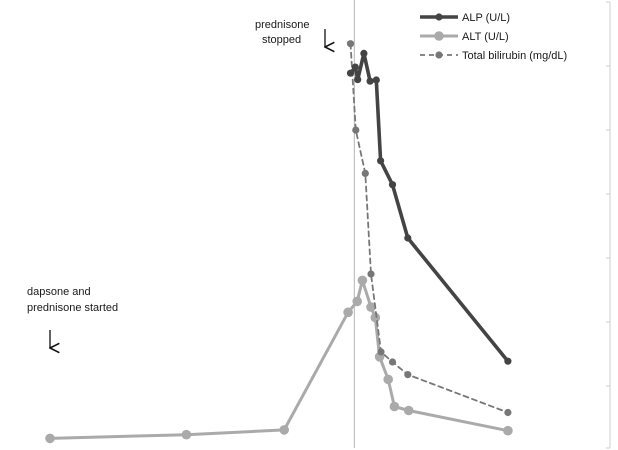  Describe the element at coordinates (486, 18) in the screenshot. I see `legend-label-0: ALP (U/L)` at that location.